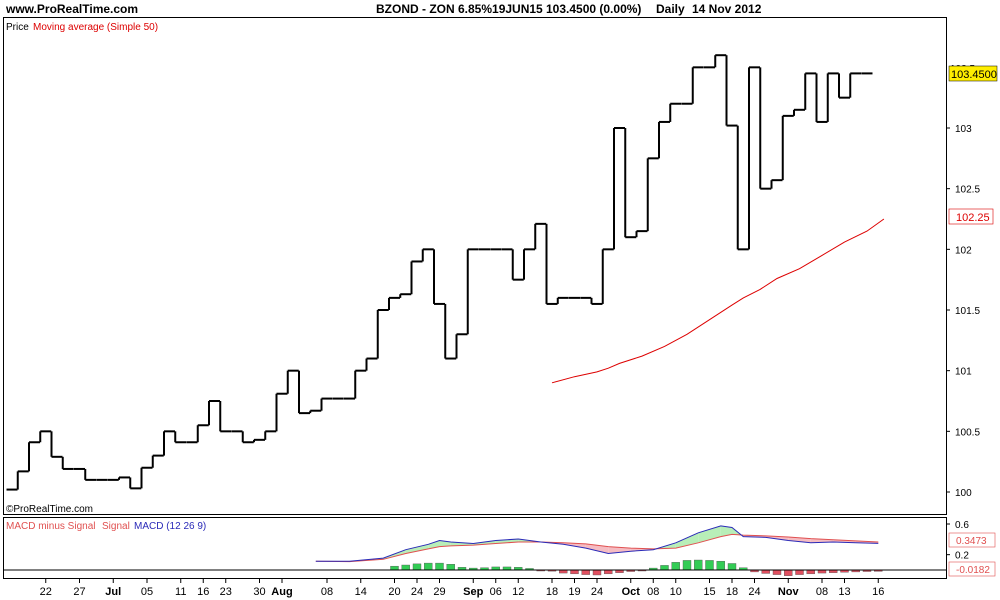  What do you see at coordinates (718, 301) in the screenshot?
I see `moving-average-line` at bounding box center [718, 301].